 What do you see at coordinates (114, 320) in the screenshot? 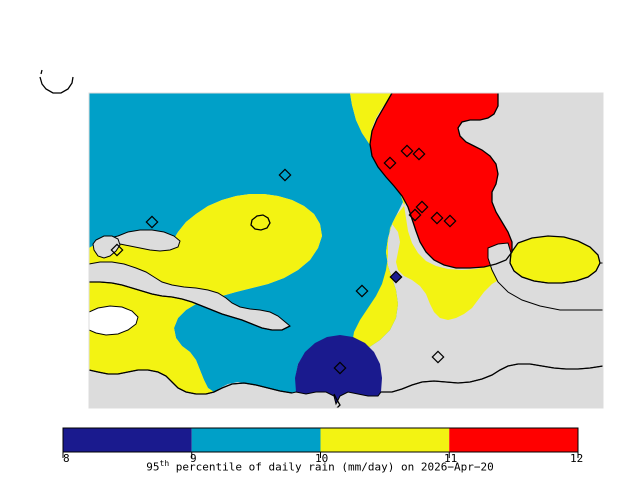
I see `land-white-lake` at bounding box center [114, 320].